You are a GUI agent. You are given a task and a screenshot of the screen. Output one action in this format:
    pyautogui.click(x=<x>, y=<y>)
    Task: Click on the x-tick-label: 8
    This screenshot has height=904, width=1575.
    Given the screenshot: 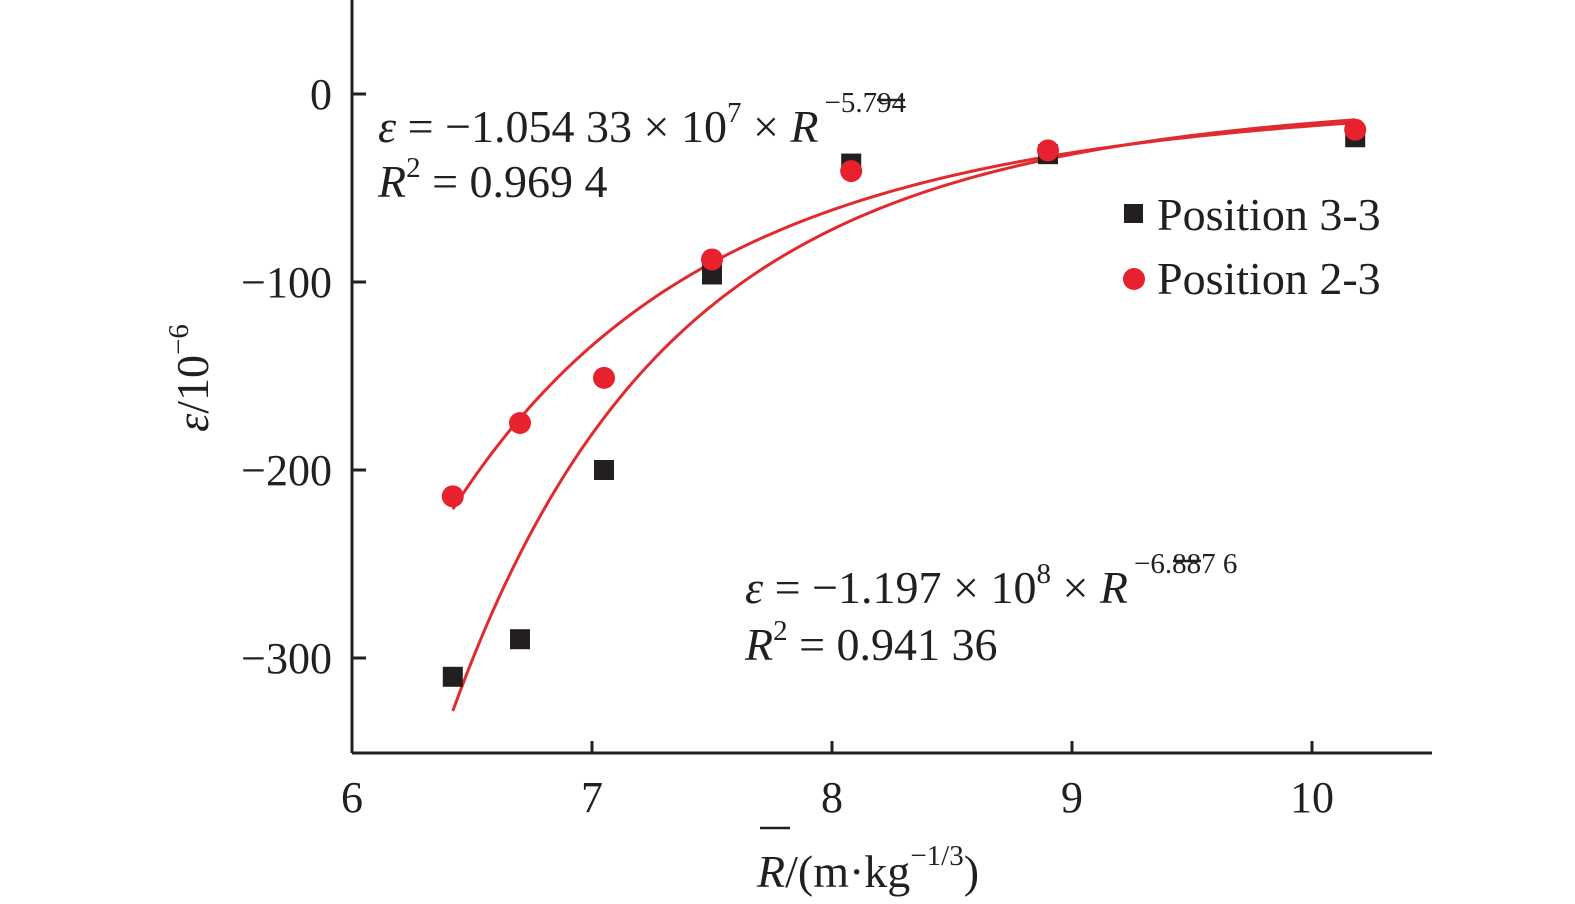 What is the action you would take?
    pyautogui.click(x=832, y=797)
    